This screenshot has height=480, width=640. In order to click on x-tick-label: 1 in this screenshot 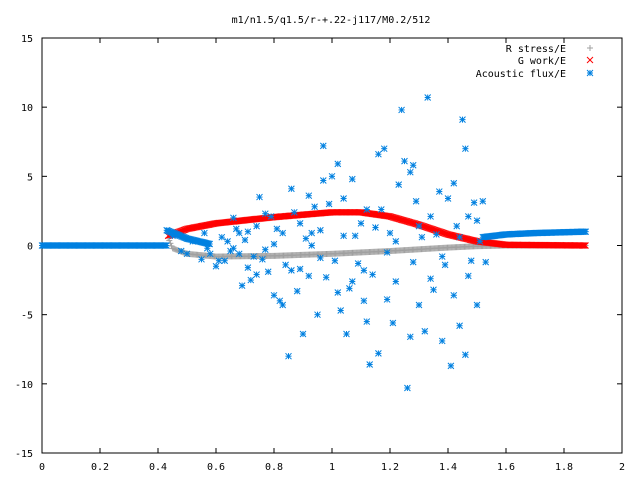, I will do `click(332, 467)`.